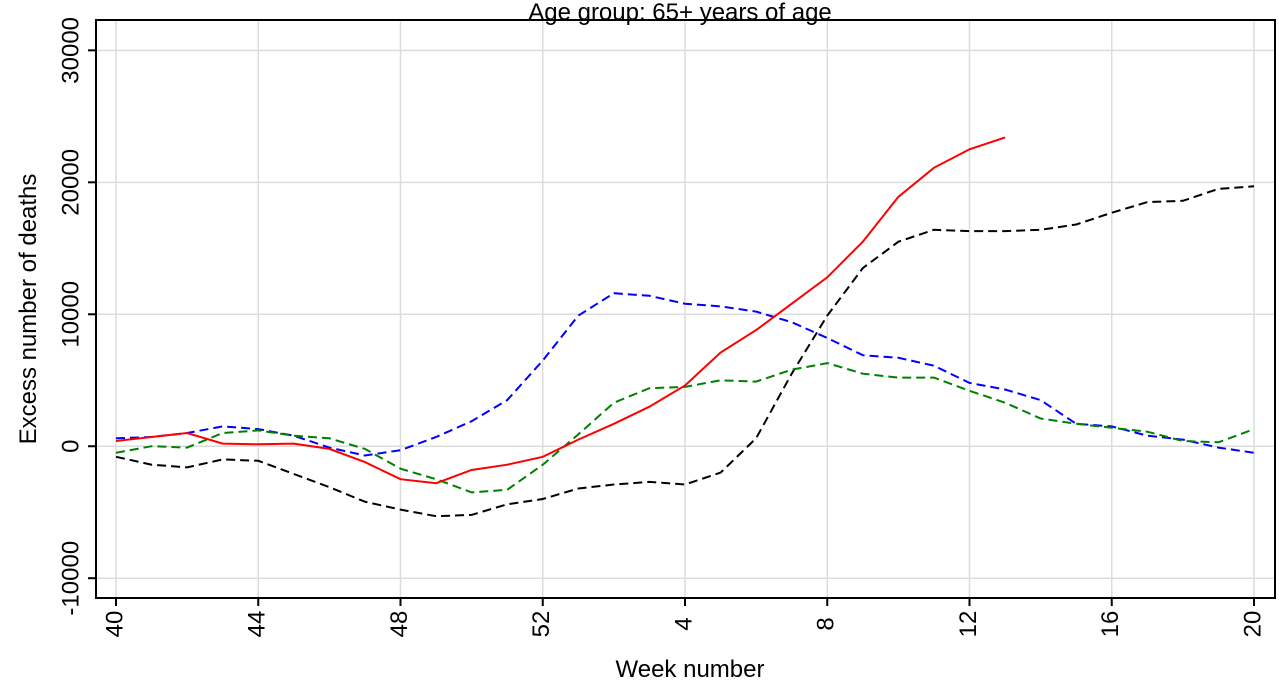 The width and height of the screenshot is (1279, 686). Describe the element at coordinates (690, 669) in the screenshot. I see `x-axis-label: Week number` at that location.